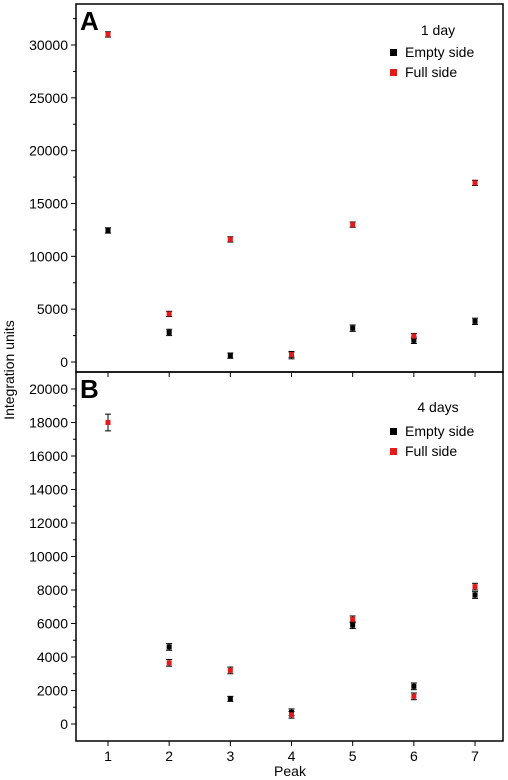 The height and width of the screenshot is (780, 508). What do you see at coordinates (48, 423) in the screenshot?
I see `y-tick-label: 18000` at bounding box center [48, 423].